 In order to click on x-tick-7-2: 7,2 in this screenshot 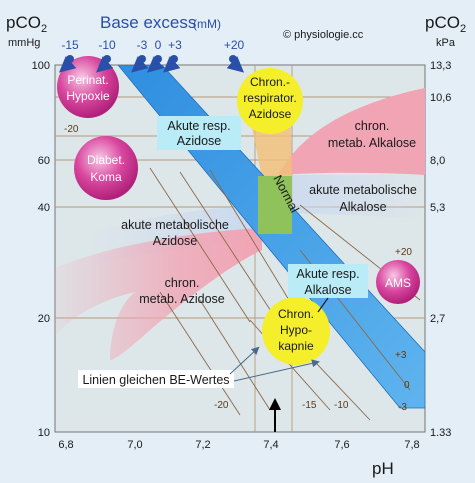, I will do `click(202, 445)`.